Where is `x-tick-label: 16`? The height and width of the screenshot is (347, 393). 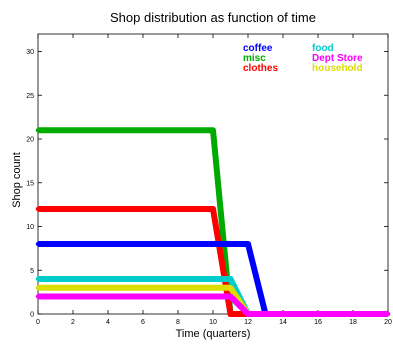
x-tick-label: 16 is located at coordinates (318, 322).